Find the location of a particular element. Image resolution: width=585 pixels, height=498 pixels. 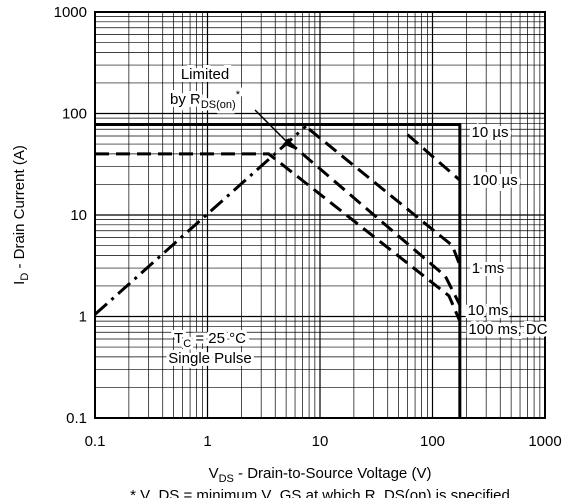

annotation-part: C is located at coordinates (187, 344).